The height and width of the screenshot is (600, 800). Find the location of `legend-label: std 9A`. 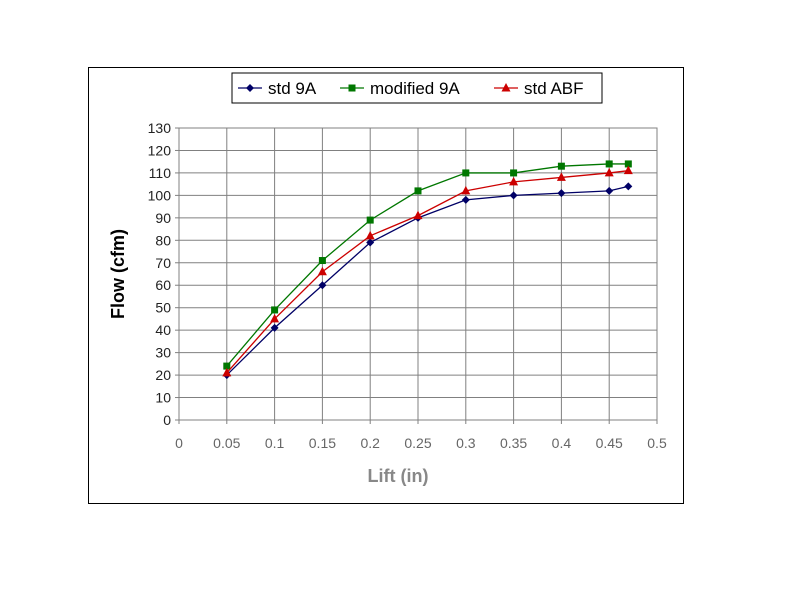

legend-label: std 9A is located at coordinates (292, 88).